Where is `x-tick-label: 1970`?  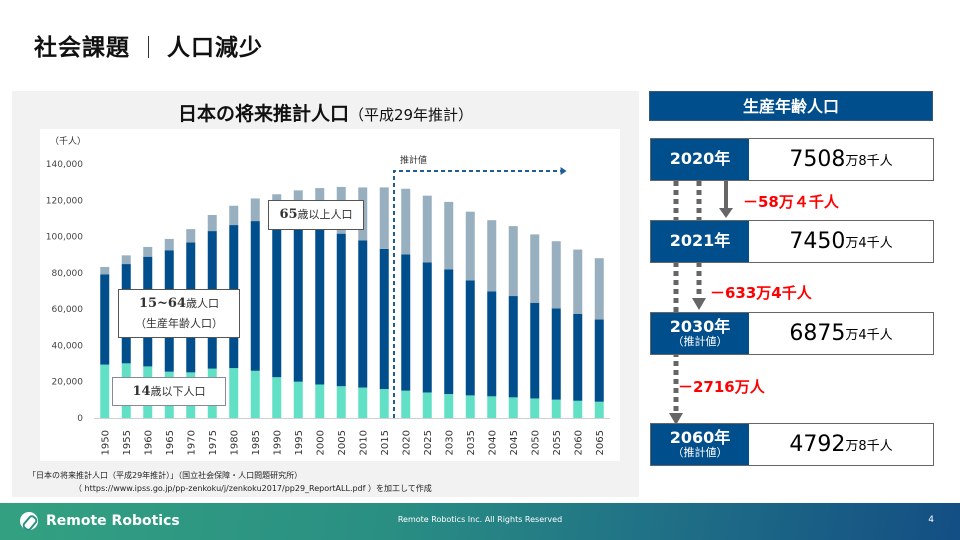
x-tick-label: 1970 is located at coordinates (191, 442).